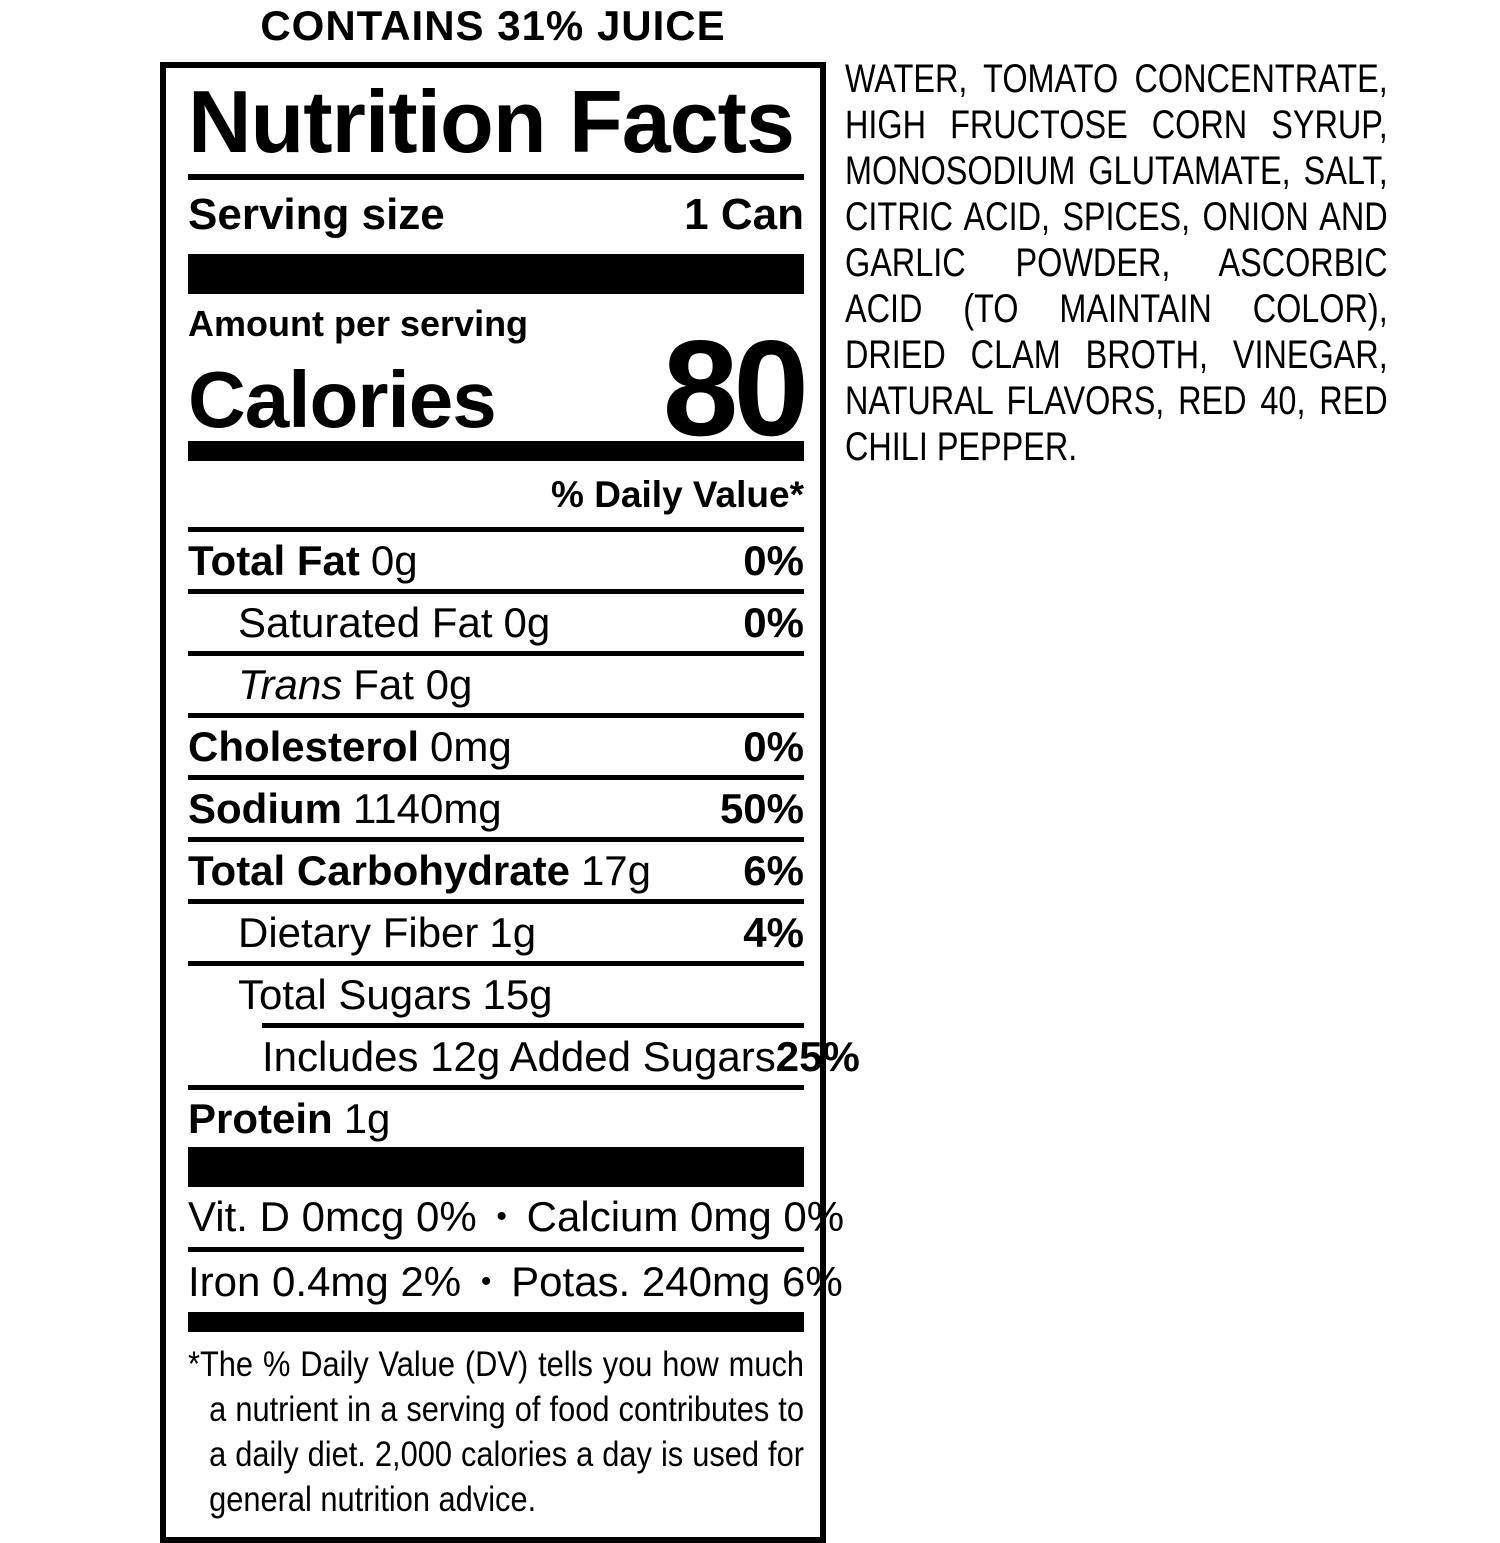 The height and width of the screenshot is (1543, 1500). I want to click on vitamin-row-2: Iron 0.4mg 2% • Potas. 240mg 6%, so click(515, 1282).